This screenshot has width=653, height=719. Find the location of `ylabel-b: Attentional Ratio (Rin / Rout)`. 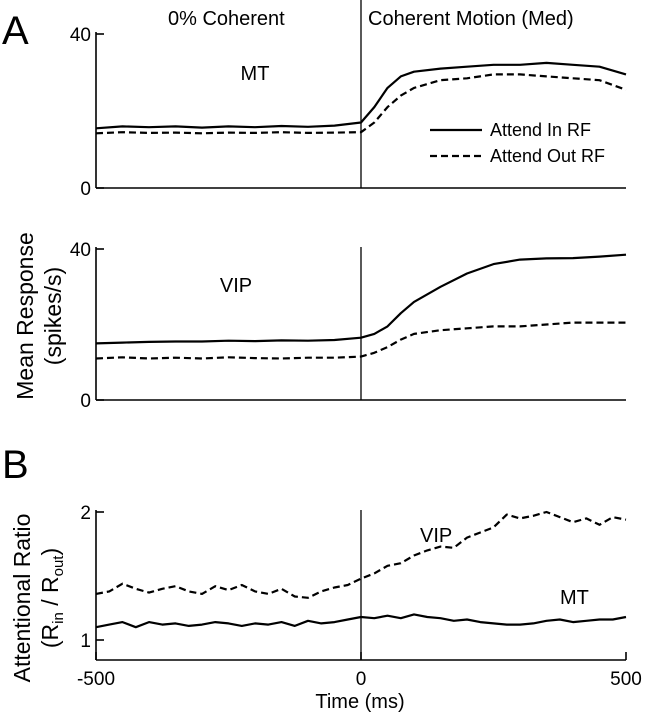

ylabel-b: Attentional Ratio (Rin / Rout) is located at coordinates (38, 598).